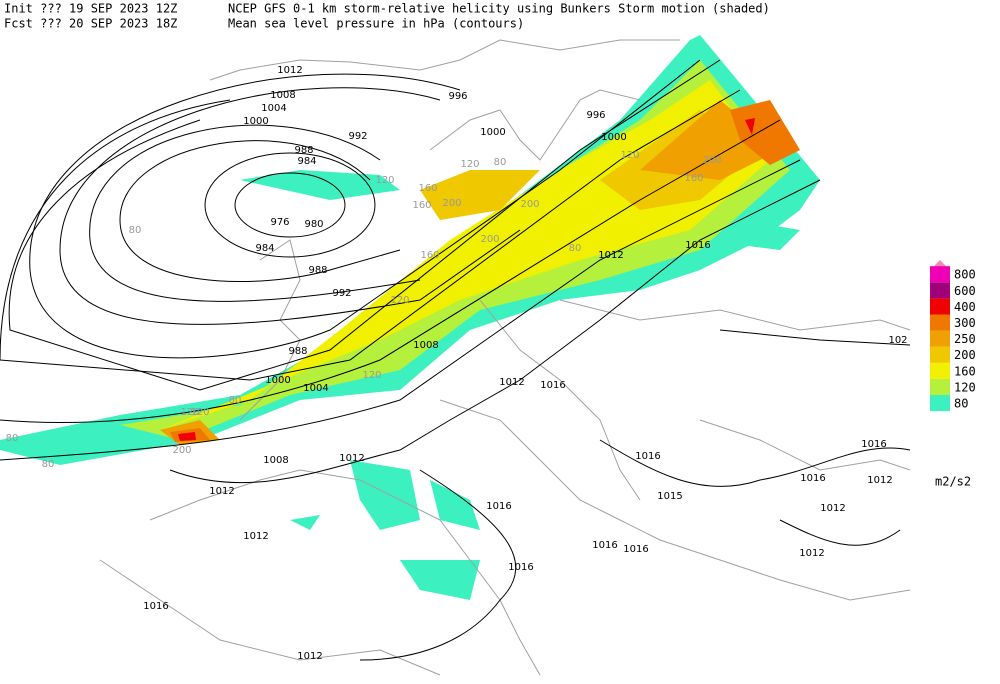 Image resolution: width=1000 pixels, height=684 pixels. Describe the element at coordinates (965, 291) in the screenshot. I see `legend-label: 600` at that location.